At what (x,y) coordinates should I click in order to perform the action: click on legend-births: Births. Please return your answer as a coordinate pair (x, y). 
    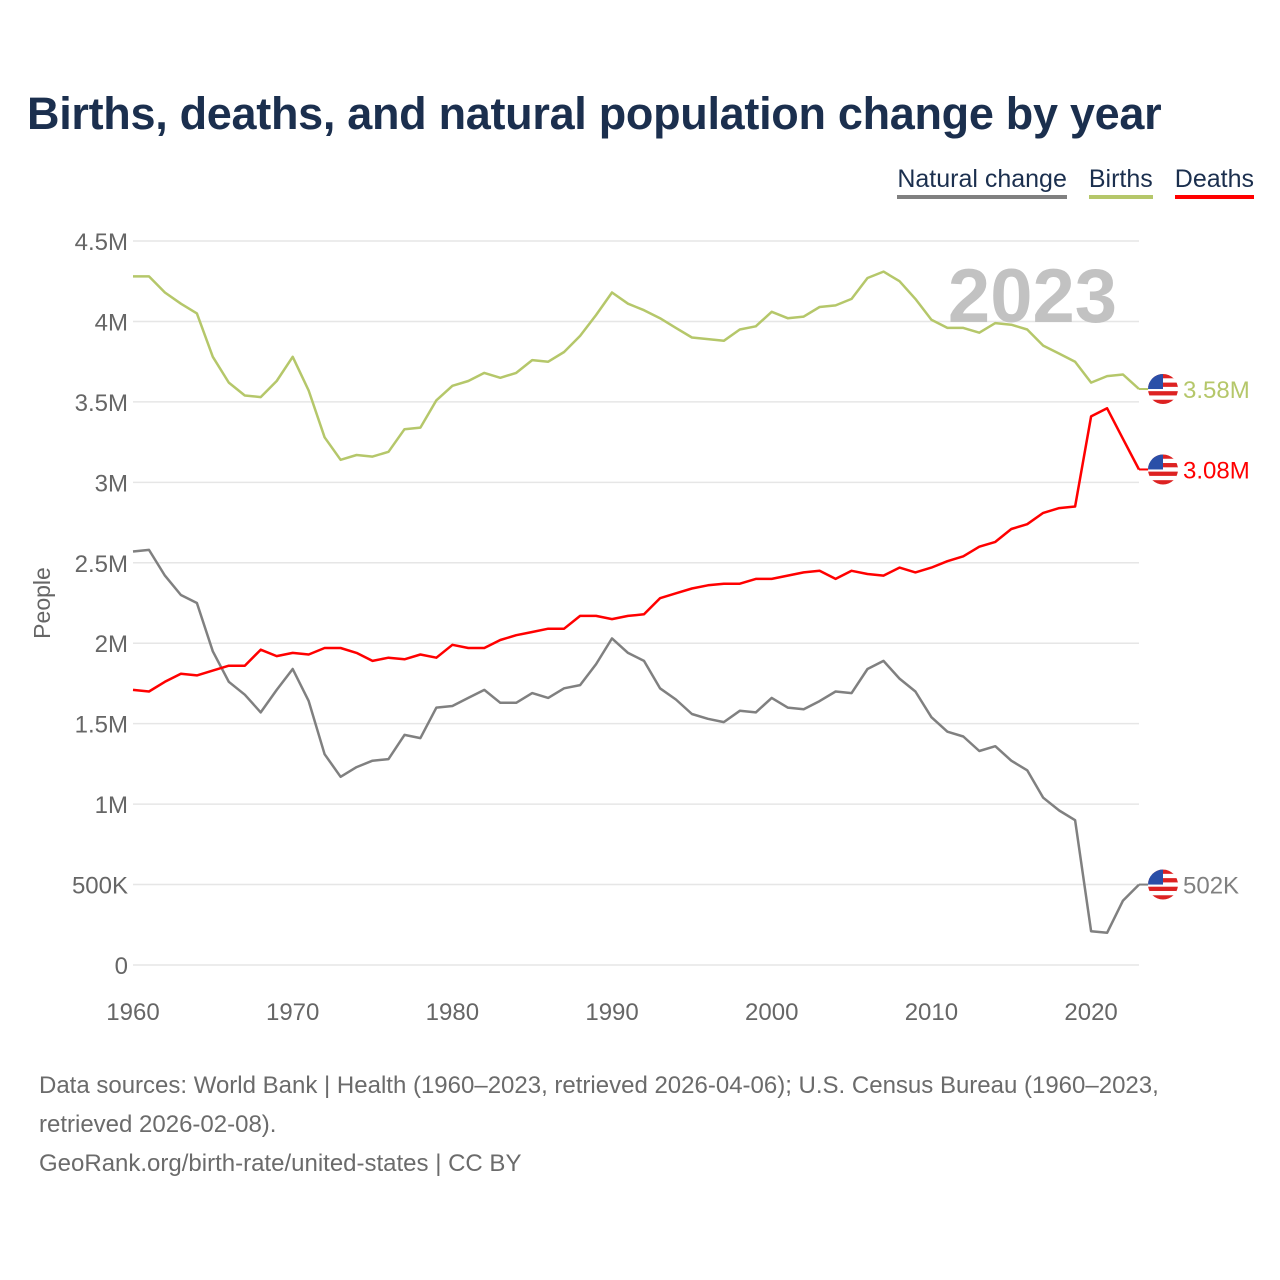
    Looking at the image, I should click on (1120, 182).